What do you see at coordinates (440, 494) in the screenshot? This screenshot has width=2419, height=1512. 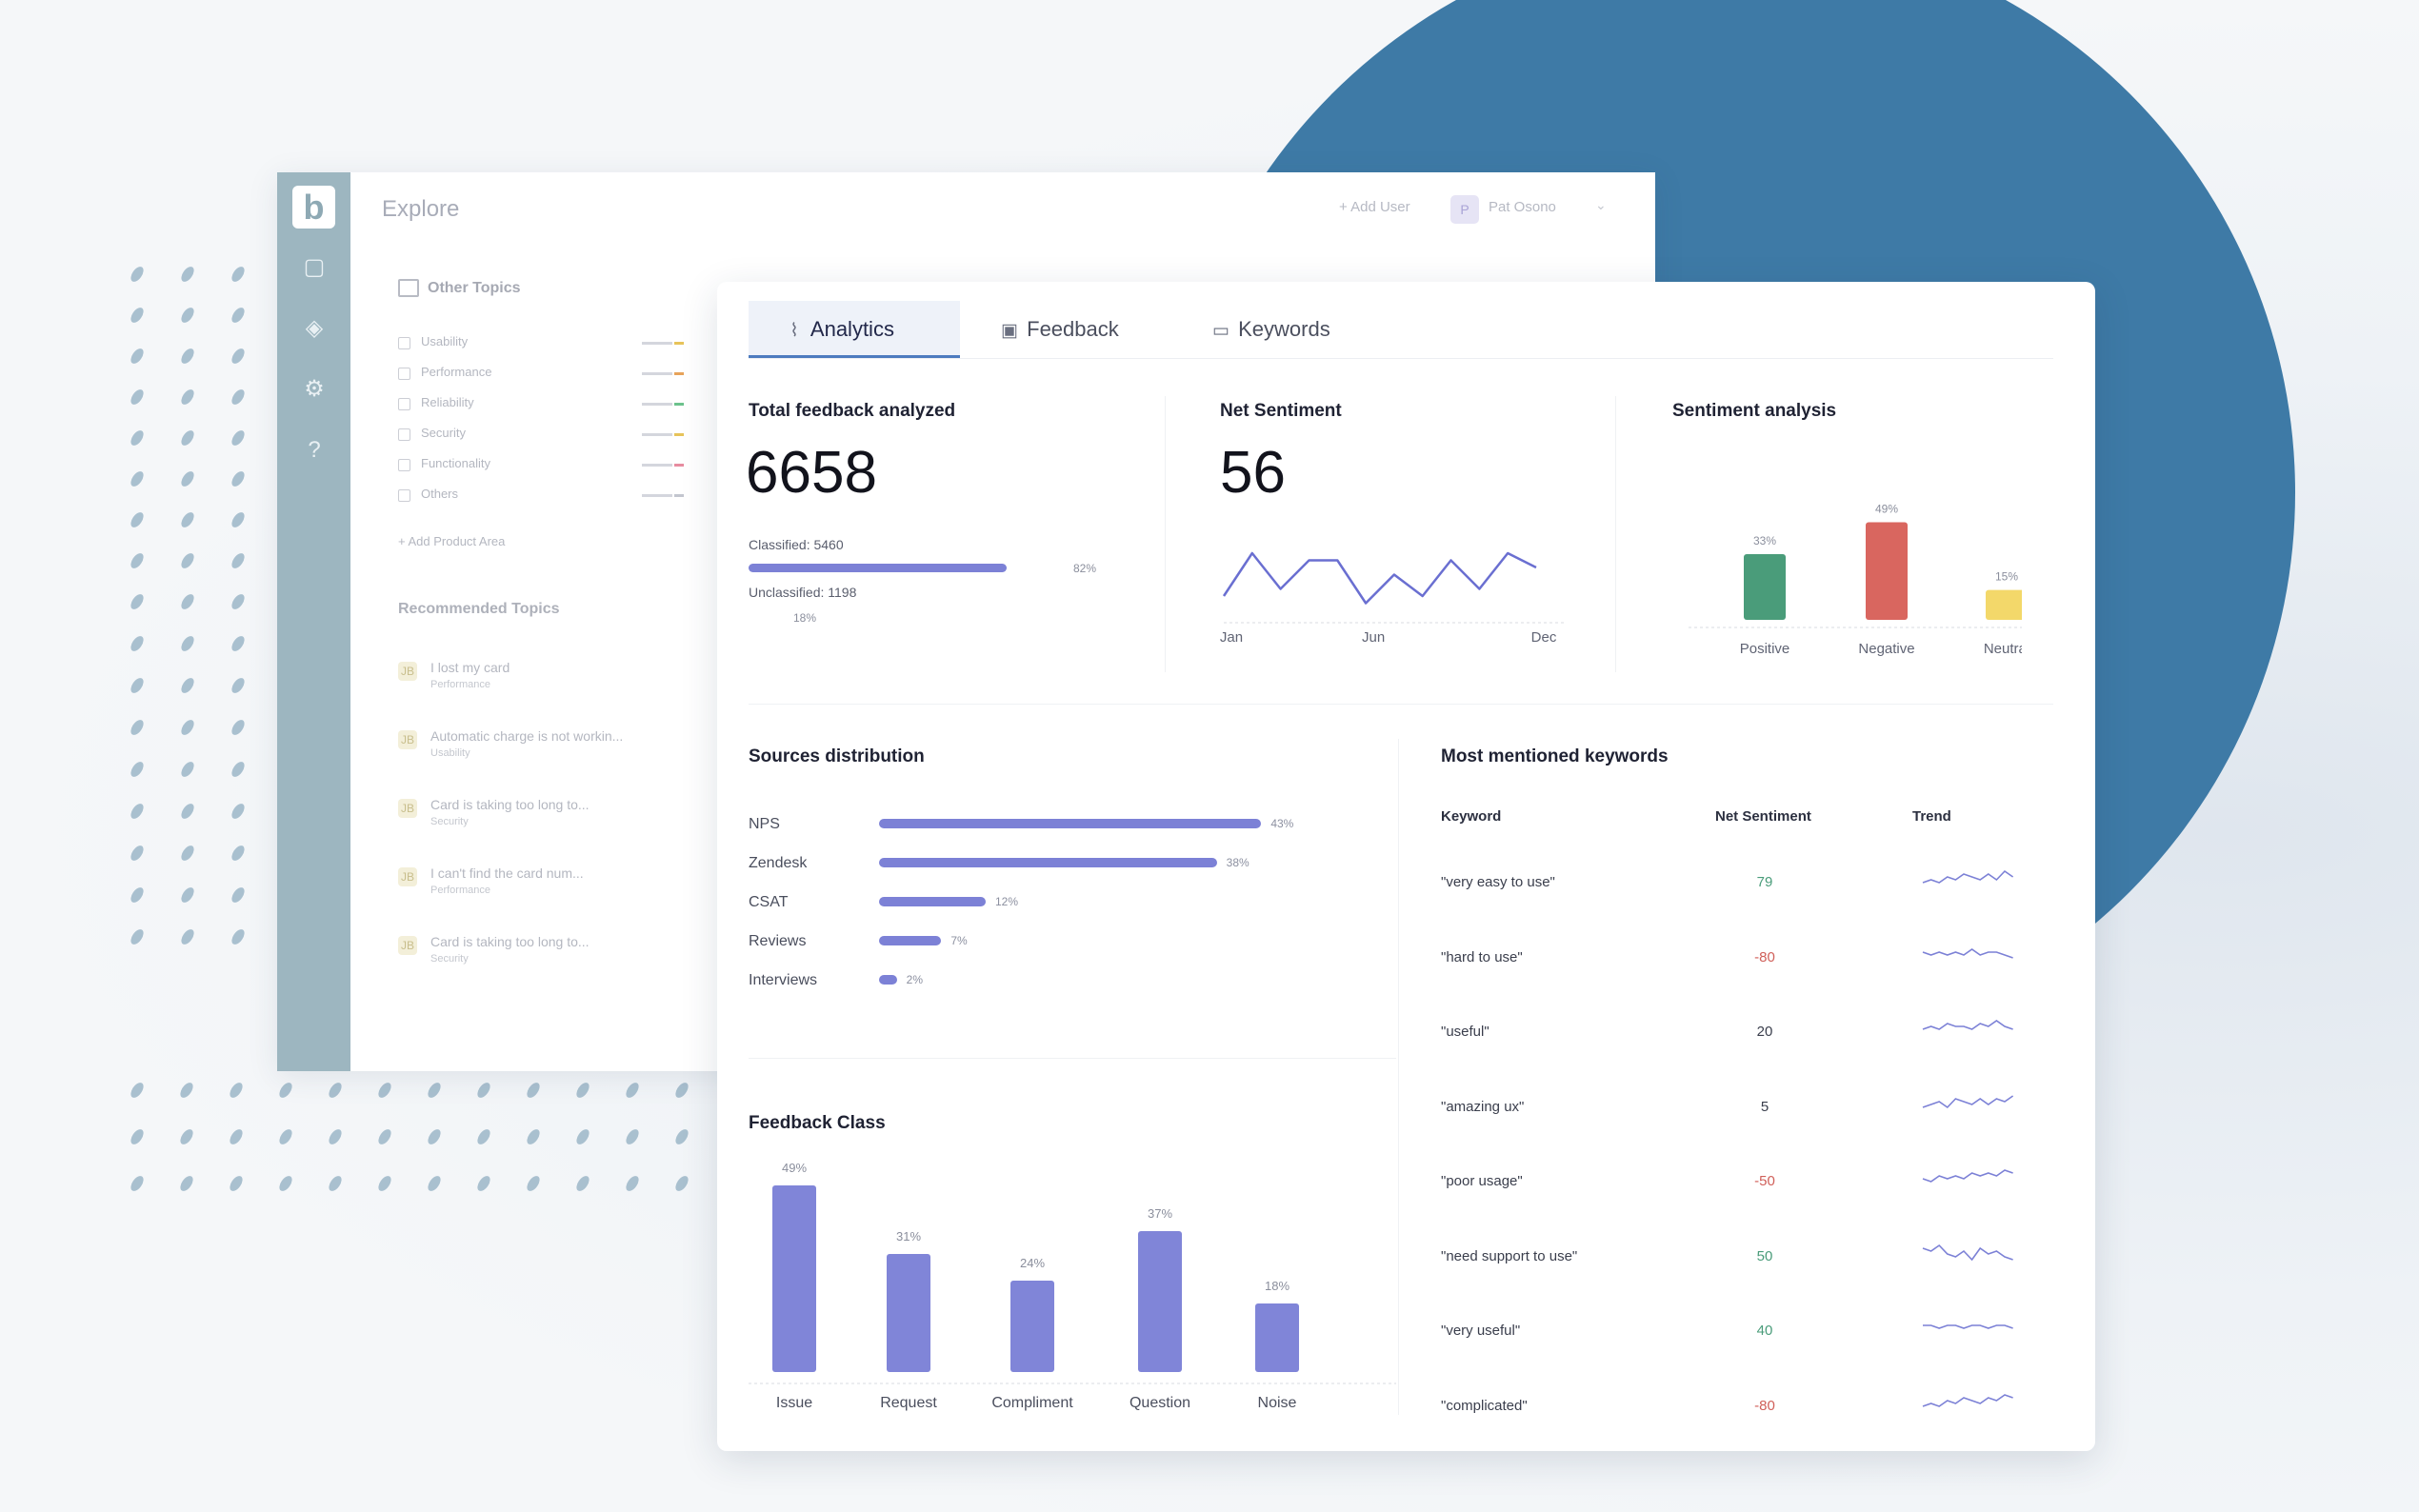 I see `topic-label: Others` at bounding box center [440, 494].